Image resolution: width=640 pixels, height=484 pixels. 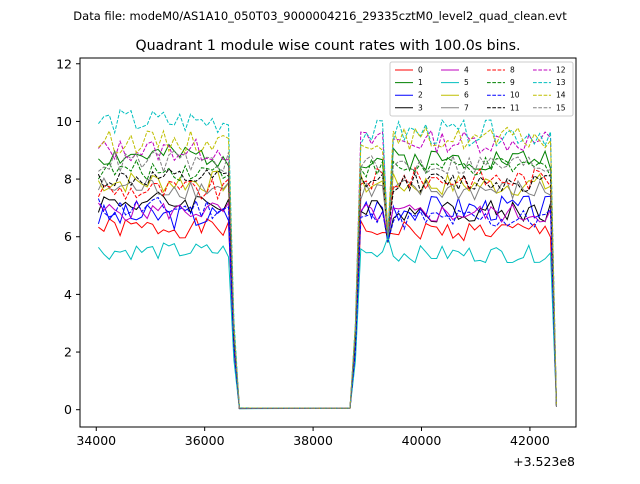 I want to click on x-offset-label: +3.523e8, so click(x=544, y=461).